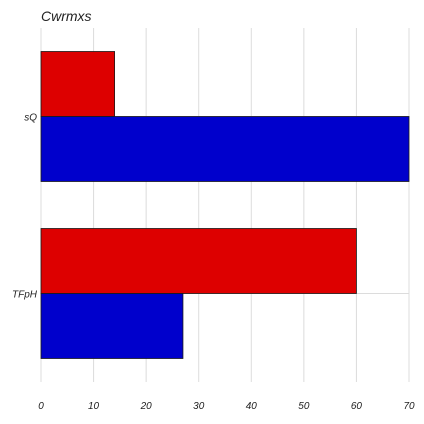 The image size is (424, 424). Describe the element at coordinates (41, 406) in the screenshot. I see `x-tick-label: 0` at that location.